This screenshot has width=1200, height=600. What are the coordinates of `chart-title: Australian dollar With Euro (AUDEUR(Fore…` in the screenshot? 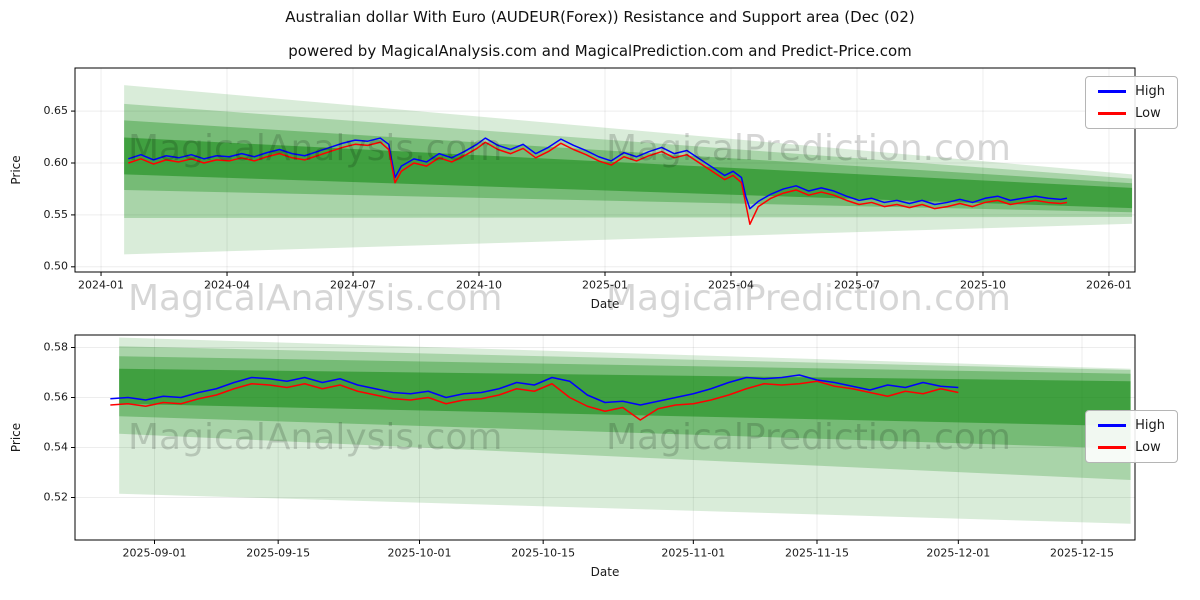 It's located at (600, 17).